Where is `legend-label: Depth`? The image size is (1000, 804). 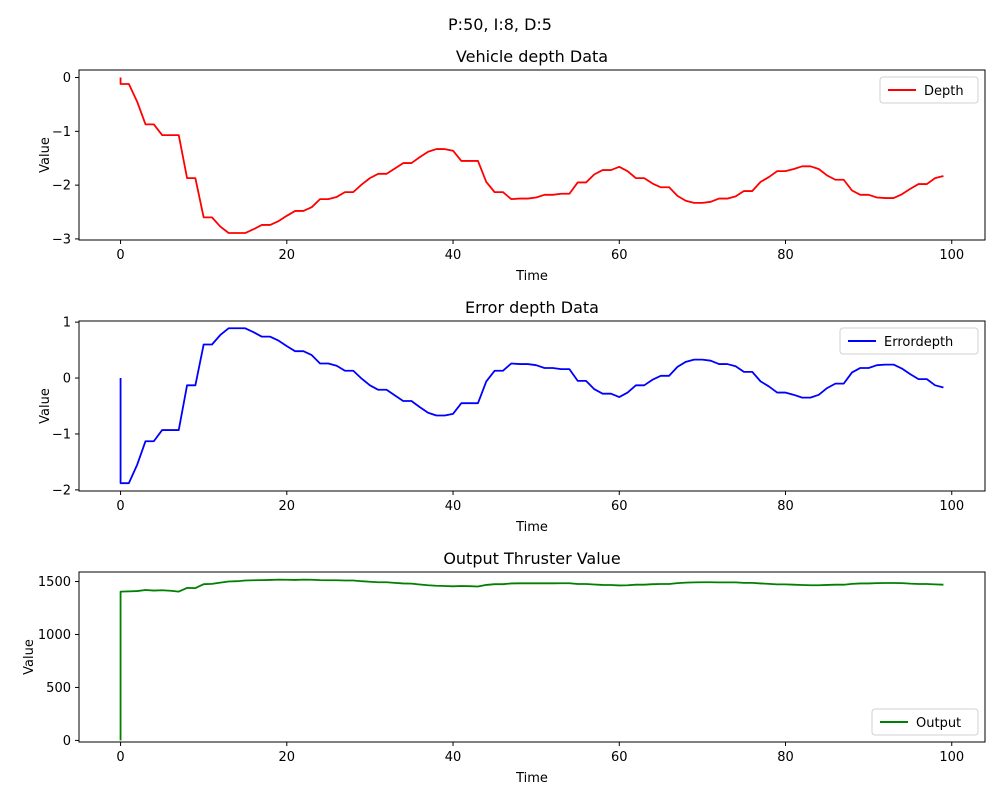
legend-label: Depth is located at coordinates (944, 91).